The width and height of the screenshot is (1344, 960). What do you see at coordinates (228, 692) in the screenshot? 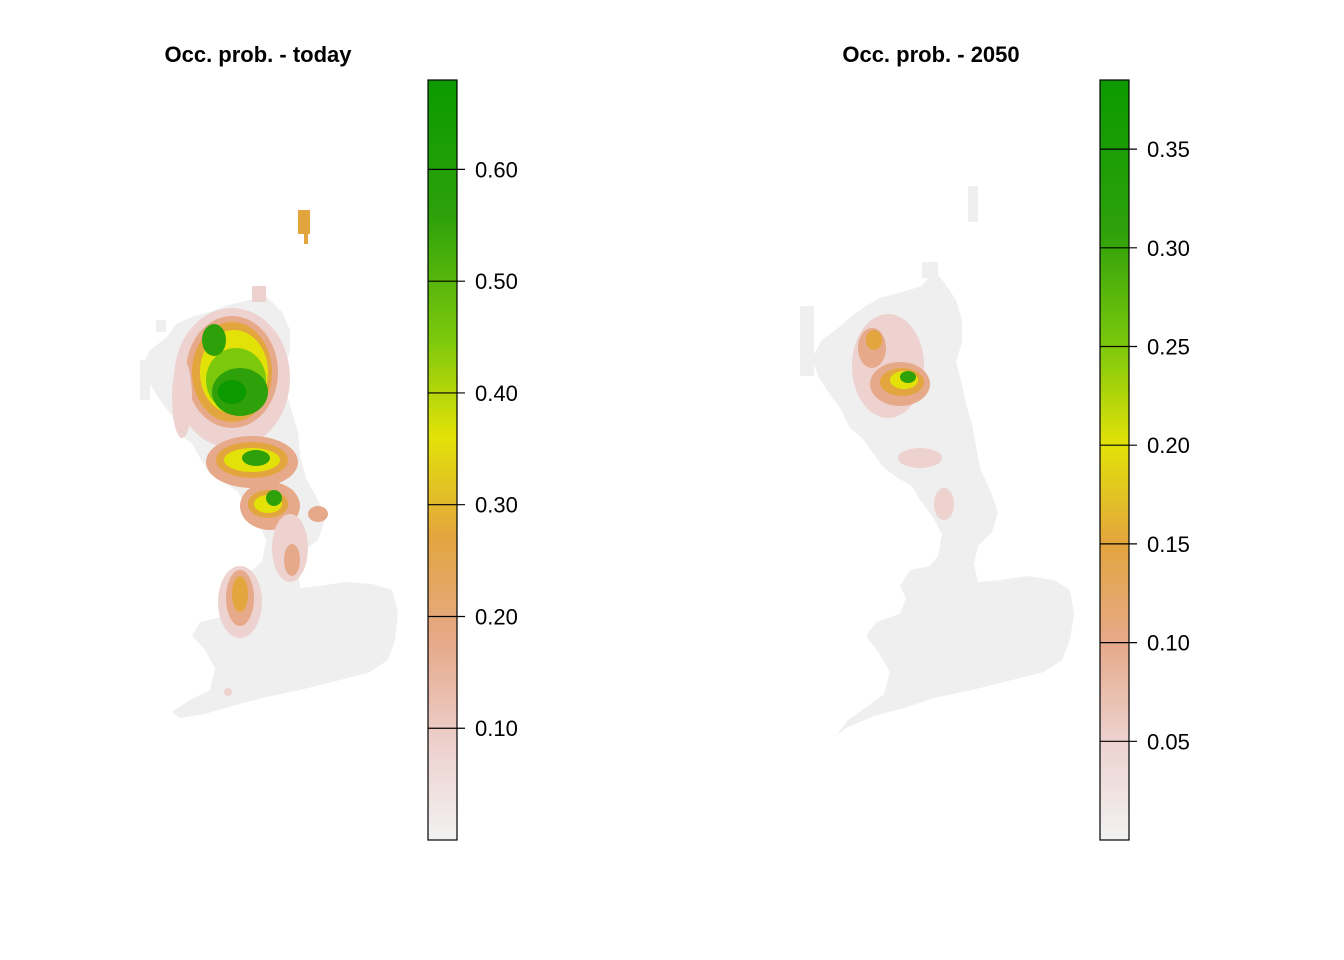
I see `hotspot-south-west-today` at bounding box center [228, 692].